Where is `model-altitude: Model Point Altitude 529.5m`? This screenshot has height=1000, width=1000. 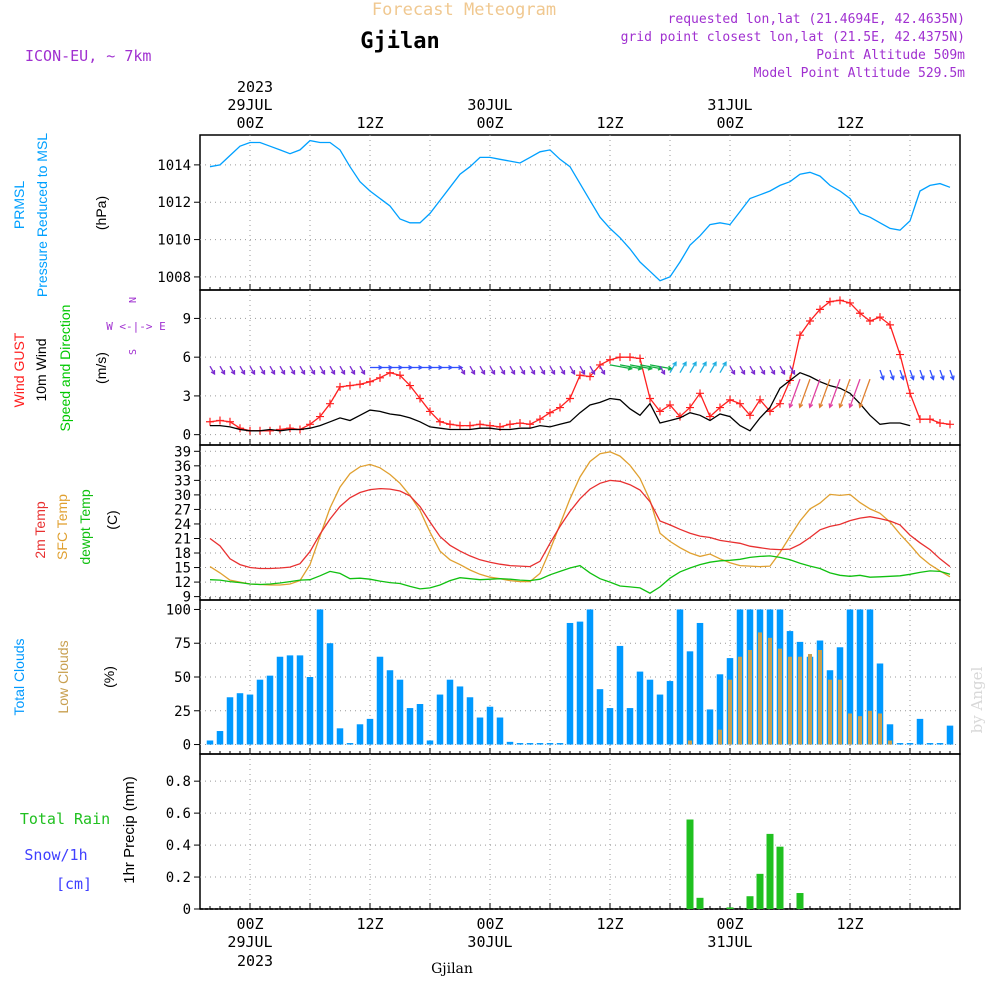
model-altitude: Model Point Altitude 529.5m is located at coordinates (859, 73).